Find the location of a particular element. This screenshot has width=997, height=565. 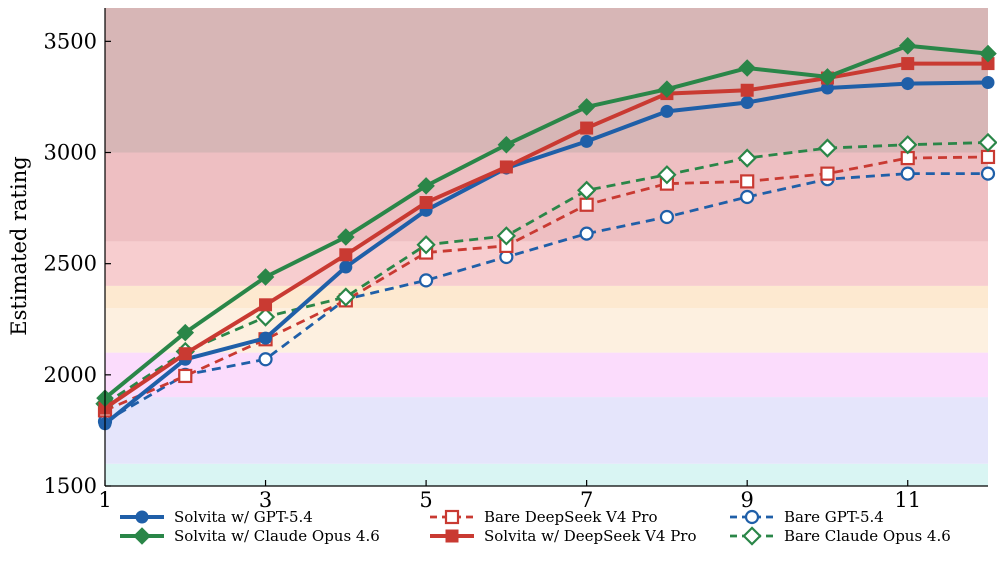

legend-item-bare-deepseek-v4-pro: Bare DeepSeek V4 Pro is located at coordinates (544, 517).